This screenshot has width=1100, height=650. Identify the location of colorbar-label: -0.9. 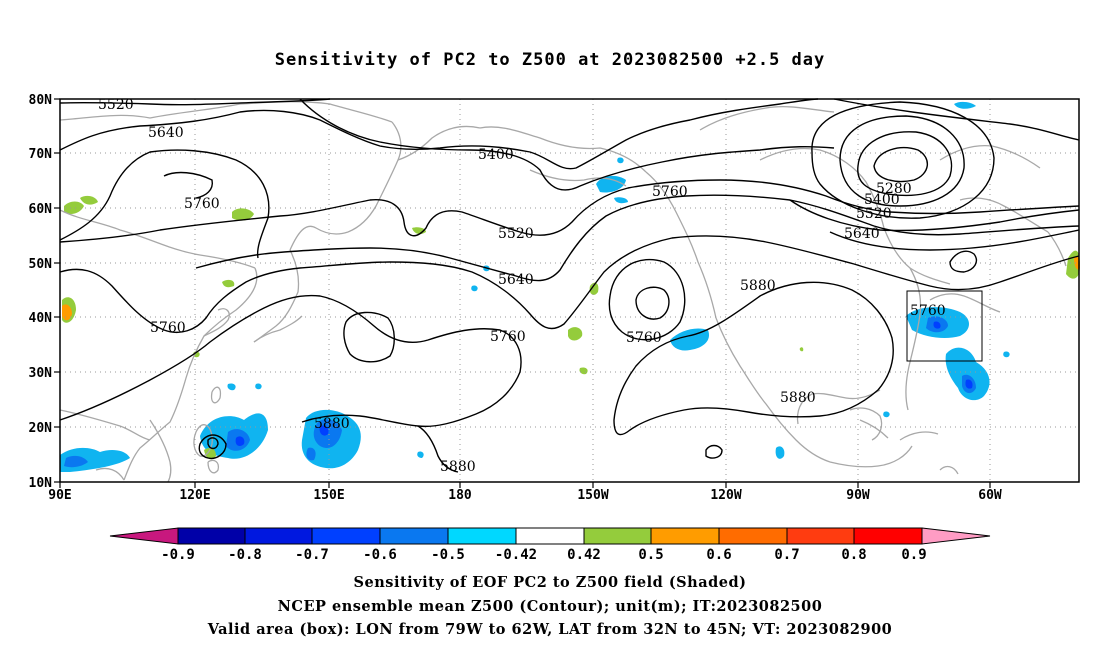
(178, 555).